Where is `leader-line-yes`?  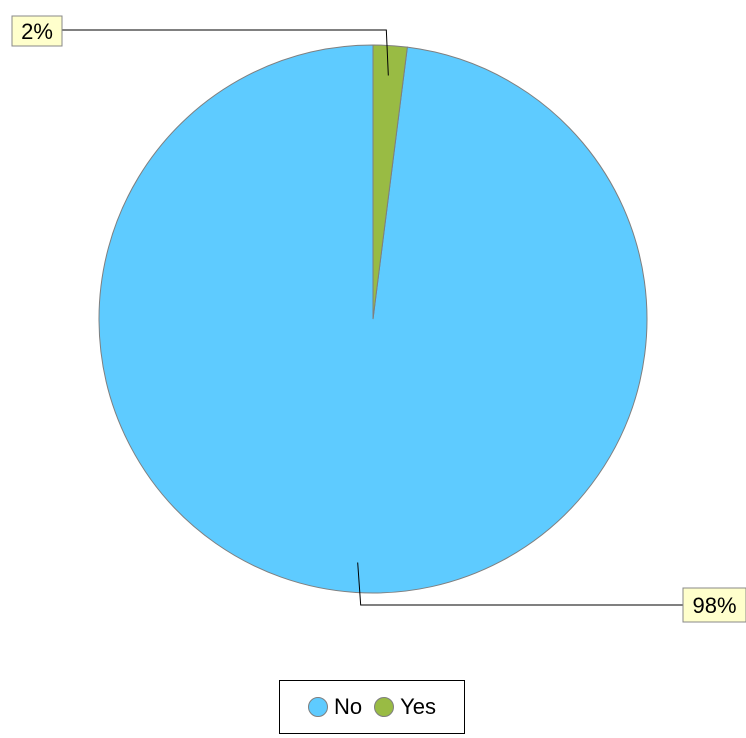
leader-line-yes is located at coordinates (225, 52).